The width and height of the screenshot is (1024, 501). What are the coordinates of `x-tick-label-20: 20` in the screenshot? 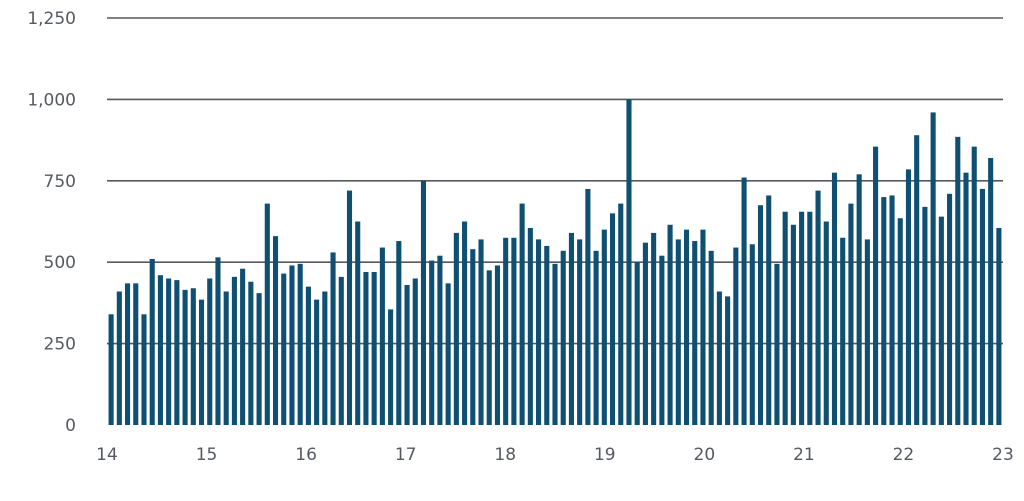 It's located at (705, 455).